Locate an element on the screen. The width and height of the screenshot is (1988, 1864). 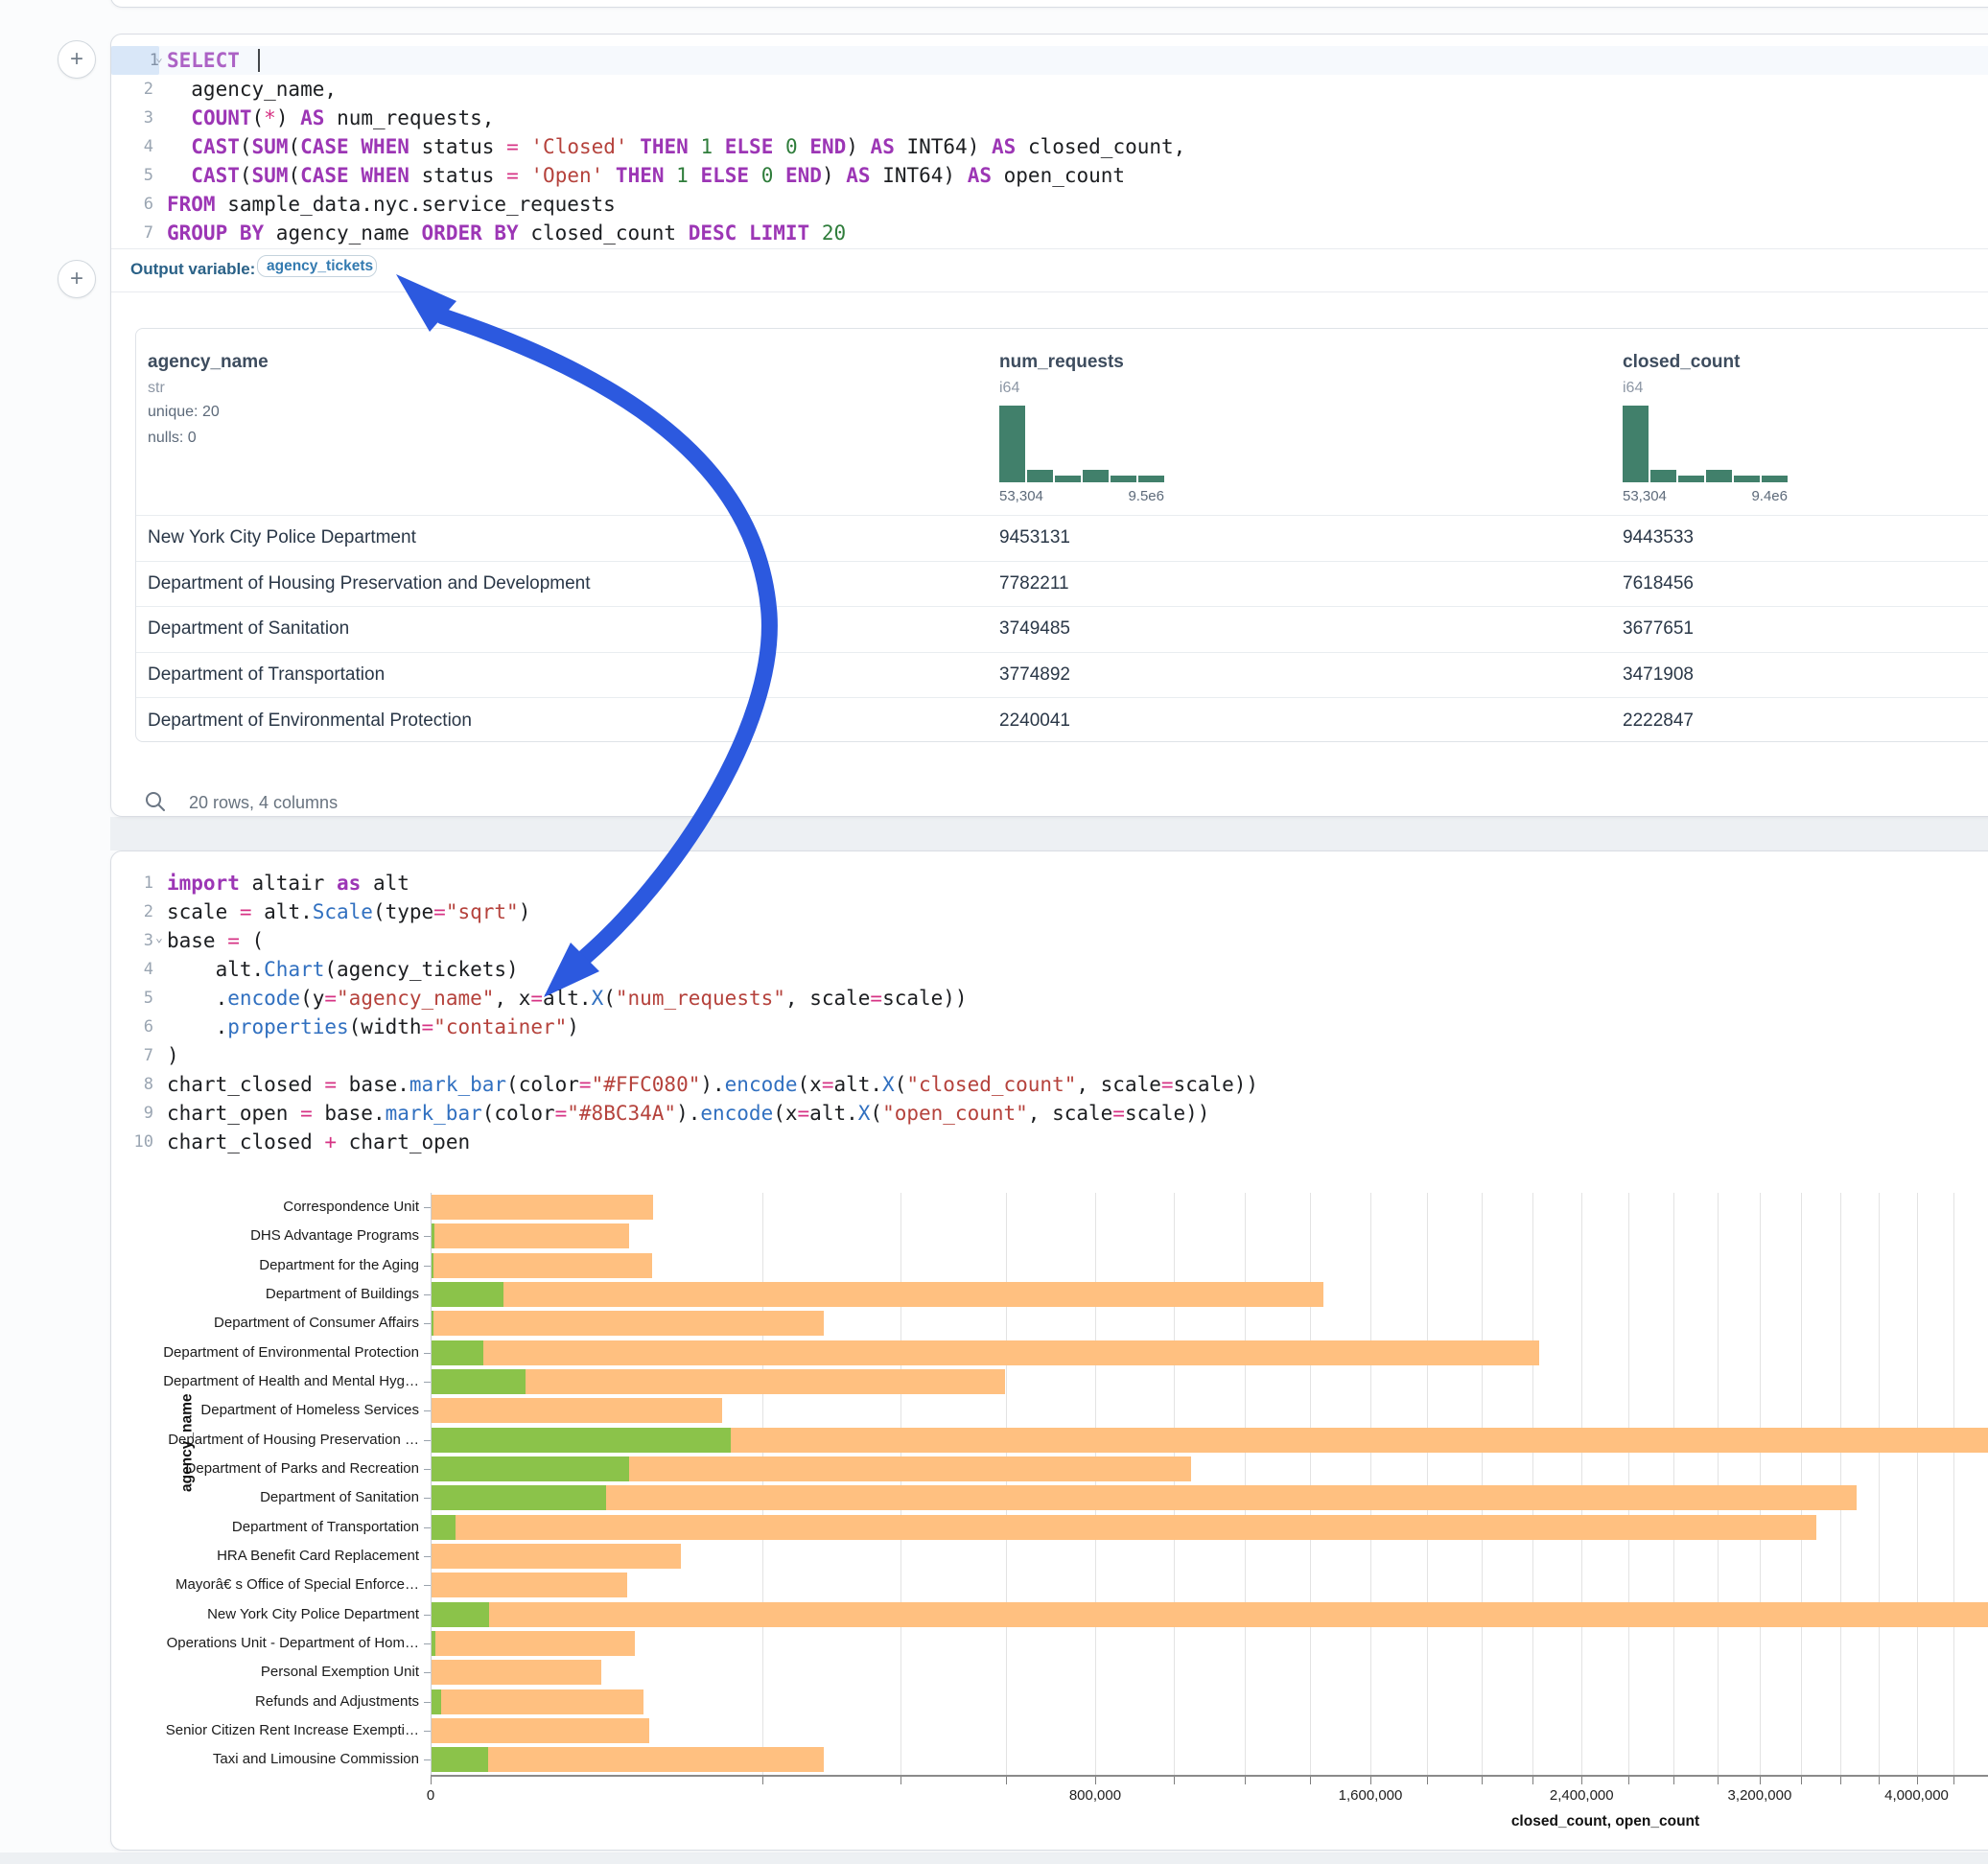
line-number: 4 is located at coordinates (148, 146).